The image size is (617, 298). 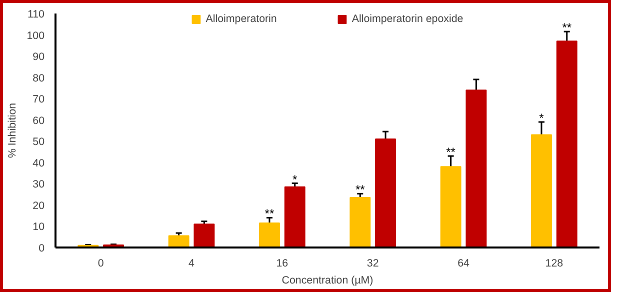 I want to click on x-tick-label: 16, so click(x=282, y=264).